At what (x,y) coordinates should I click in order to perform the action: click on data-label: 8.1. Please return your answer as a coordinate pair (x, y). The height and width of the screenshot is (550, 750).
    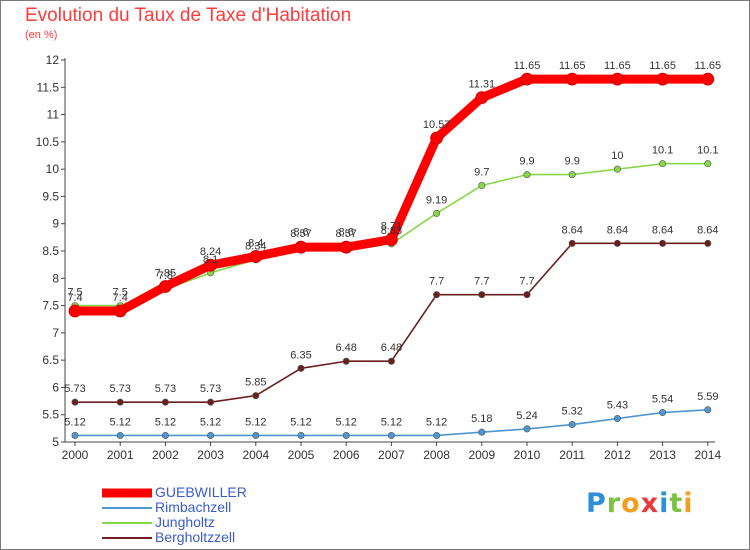
    Looking at the image, I should click on (210, 260).